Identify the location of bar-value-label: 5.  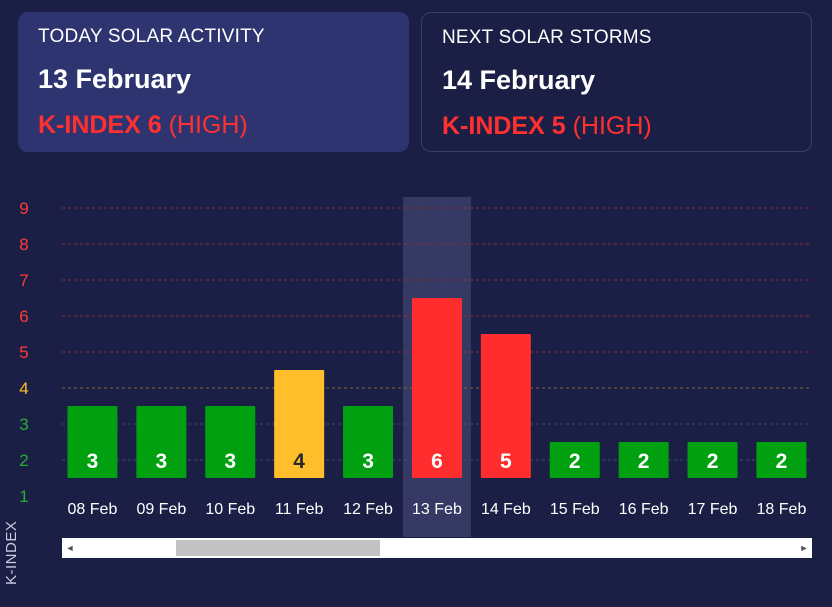
(506, 461).